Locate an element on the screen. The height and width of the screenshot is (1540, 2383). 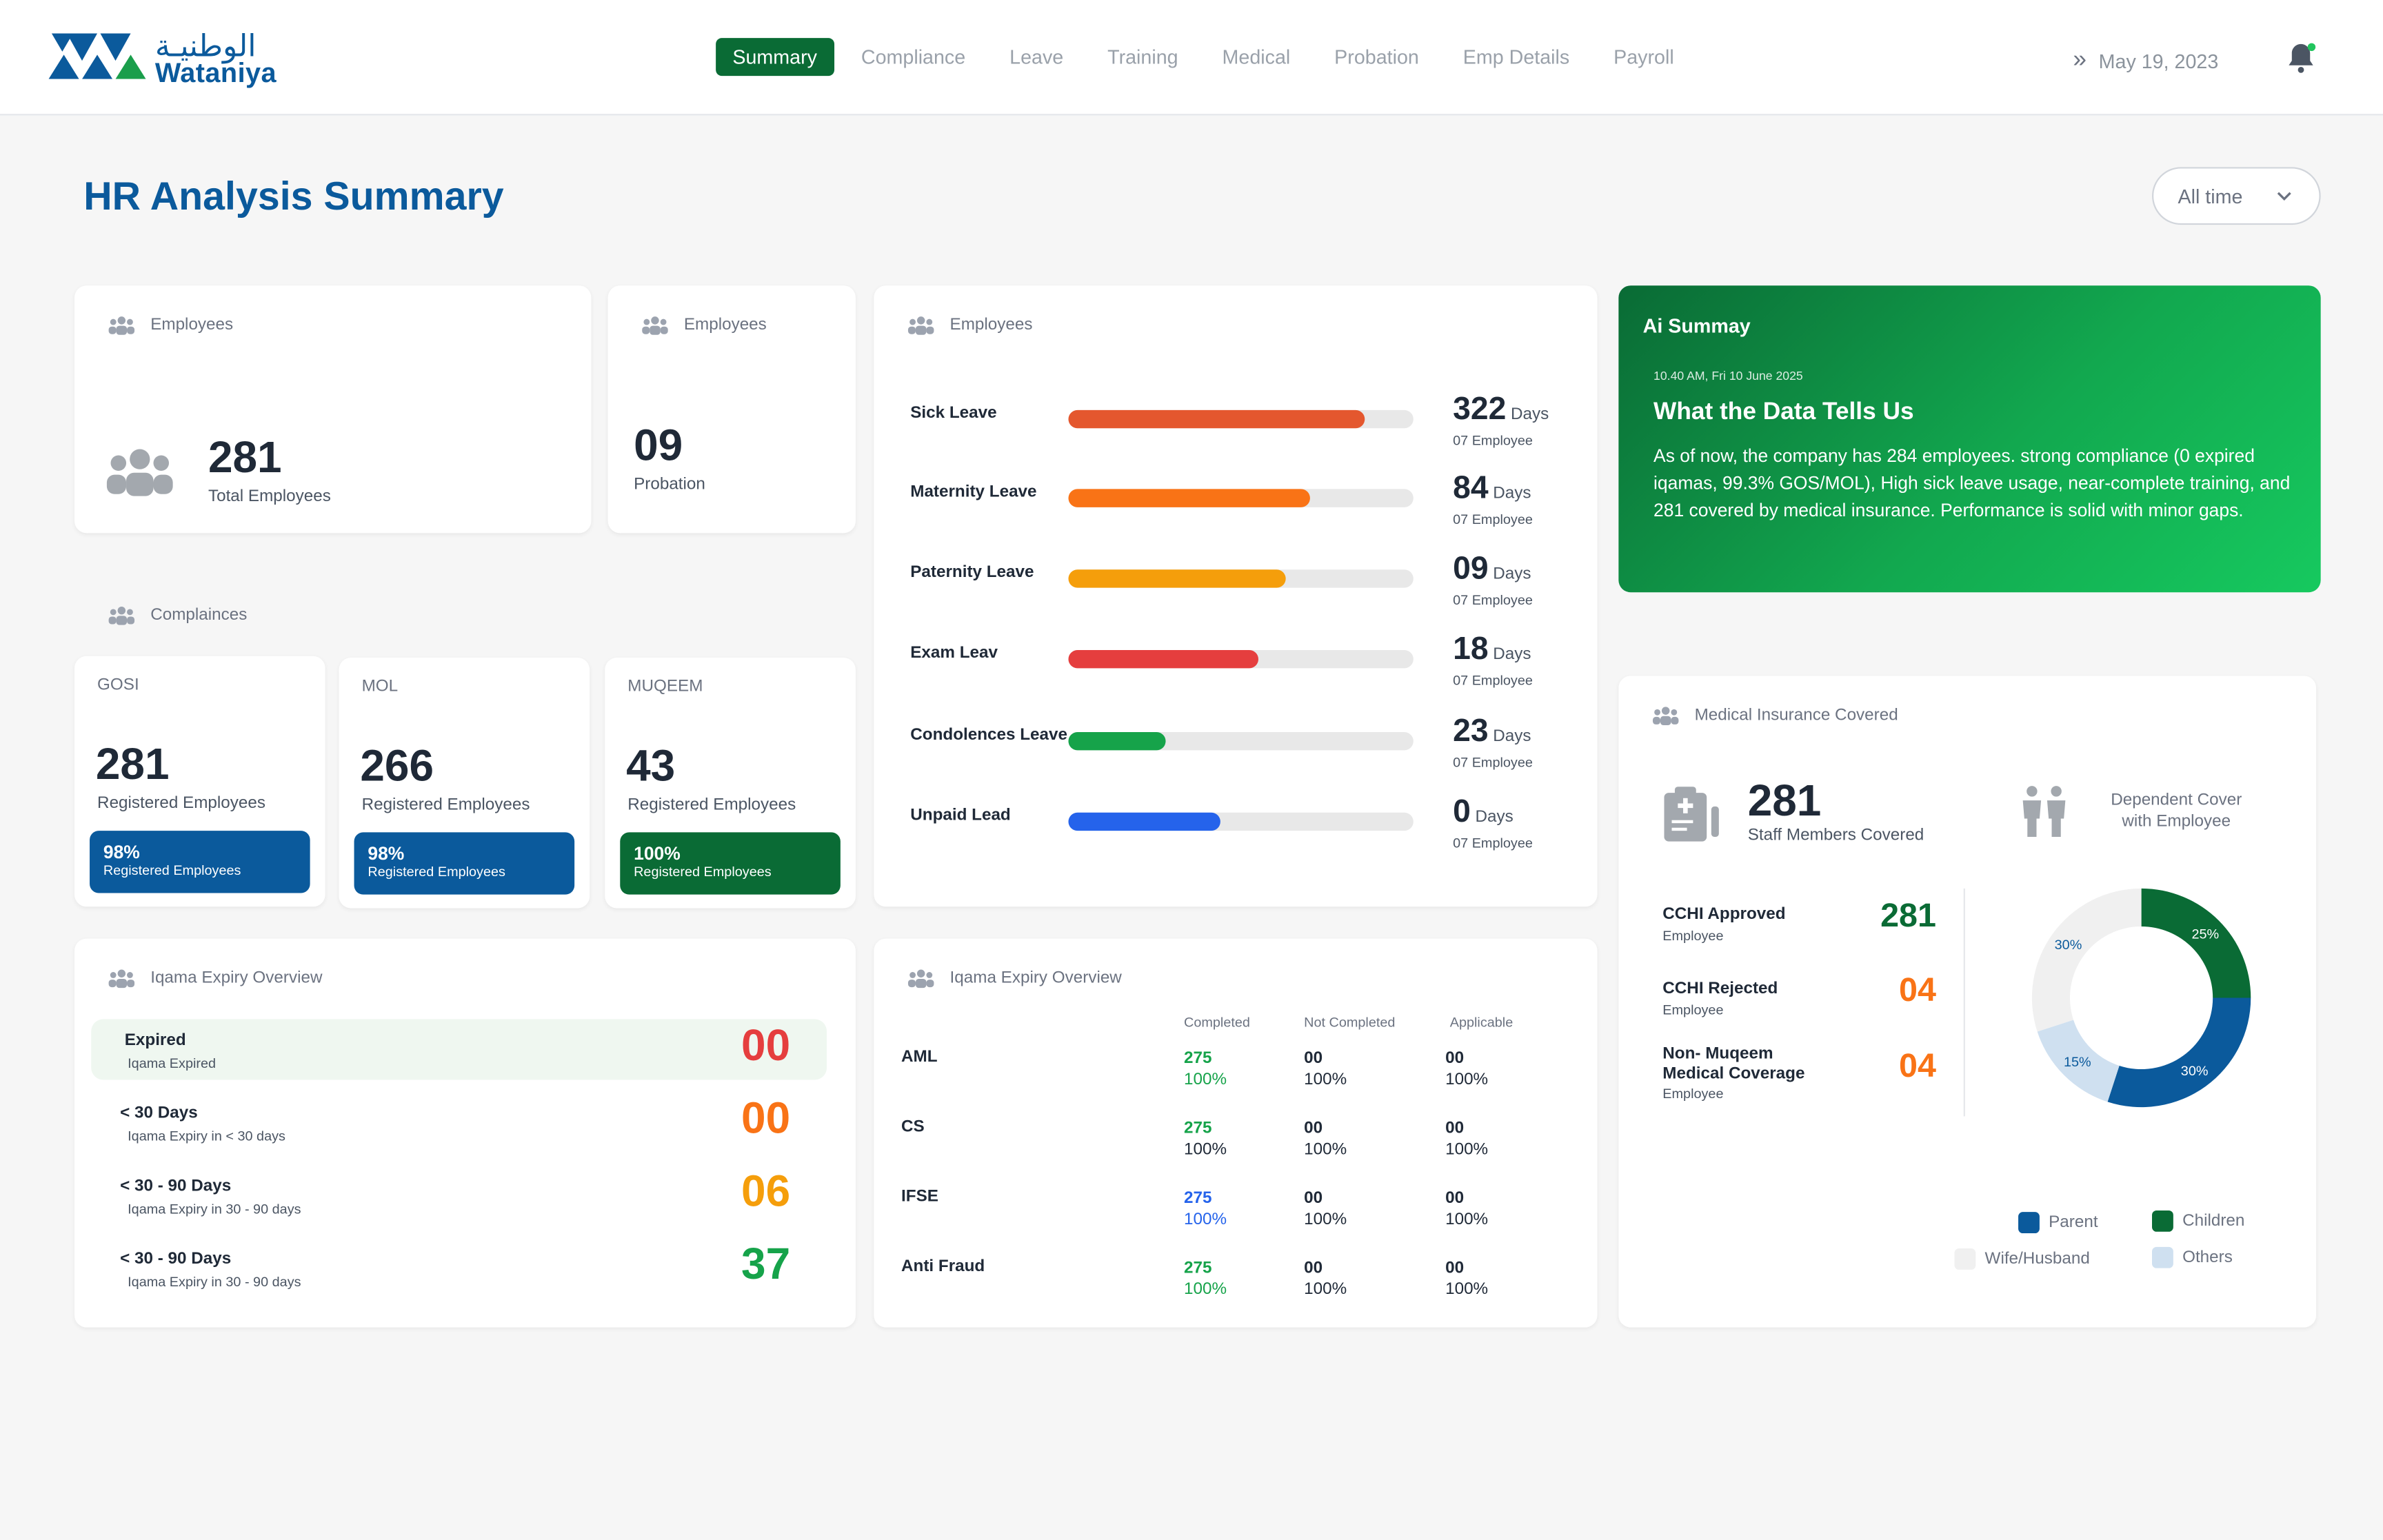
leave-name: Sick Leave is located at coordinates (953, 414).